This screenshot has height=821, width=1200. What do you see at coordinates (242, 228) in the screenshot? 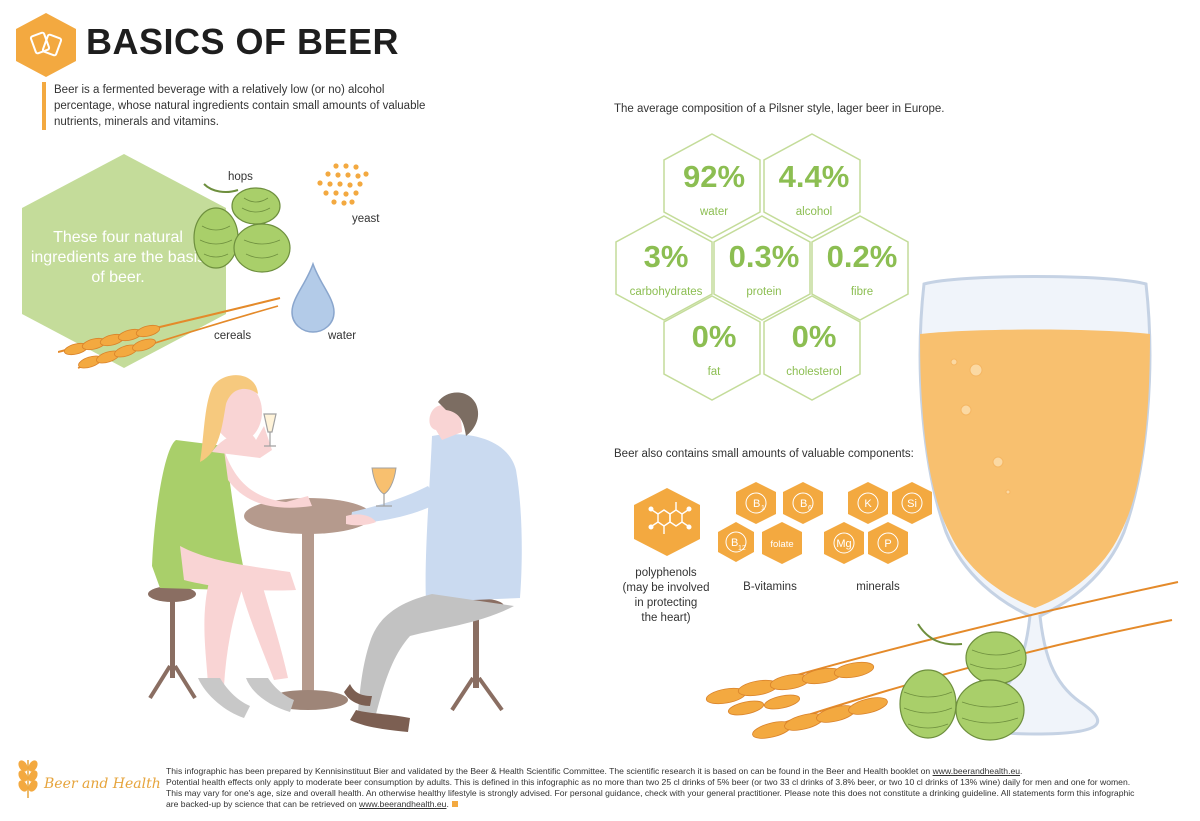
I see `hops-illustration` at bounding box center [242, 228].